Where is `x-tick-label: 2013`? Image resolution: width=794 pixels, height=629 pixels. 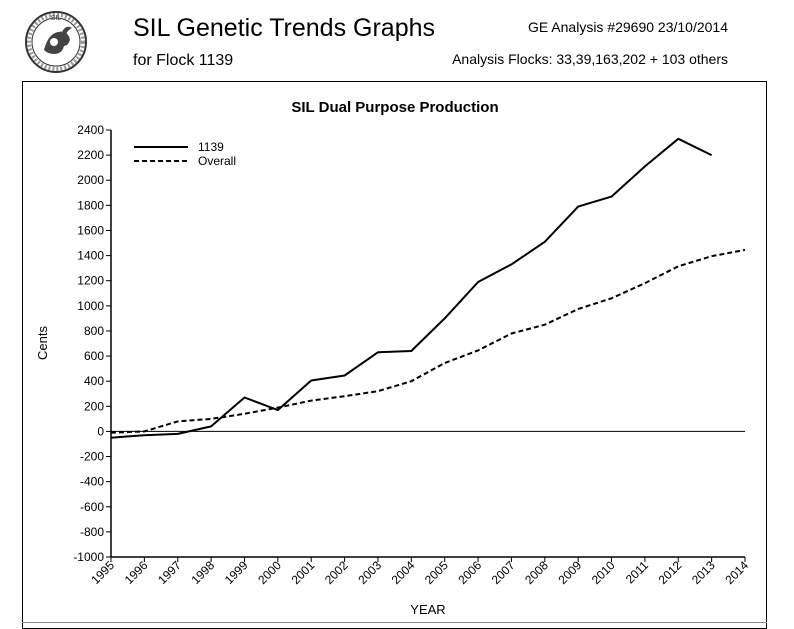 x-tick-label: 2013 is located at coordinates (703, 572).